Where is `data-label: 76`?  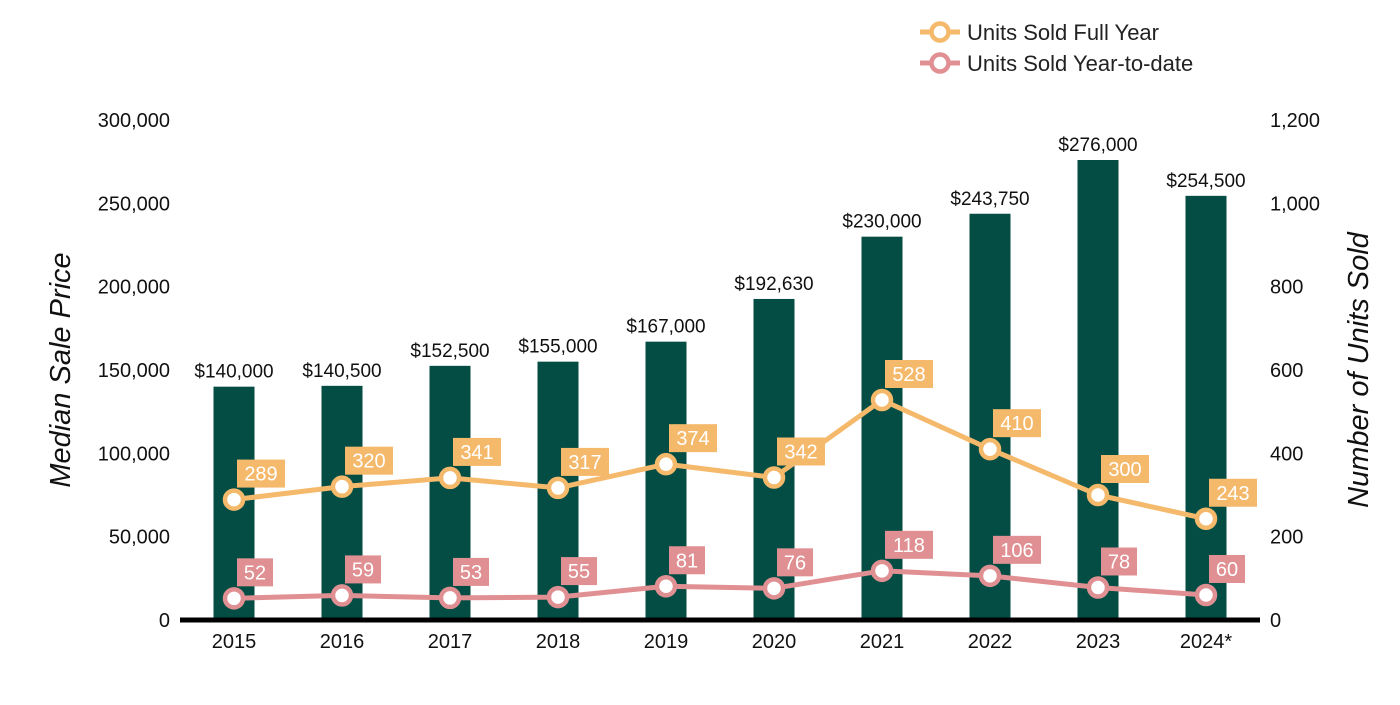 data-label: 76 is located at coordinates (795, 563).